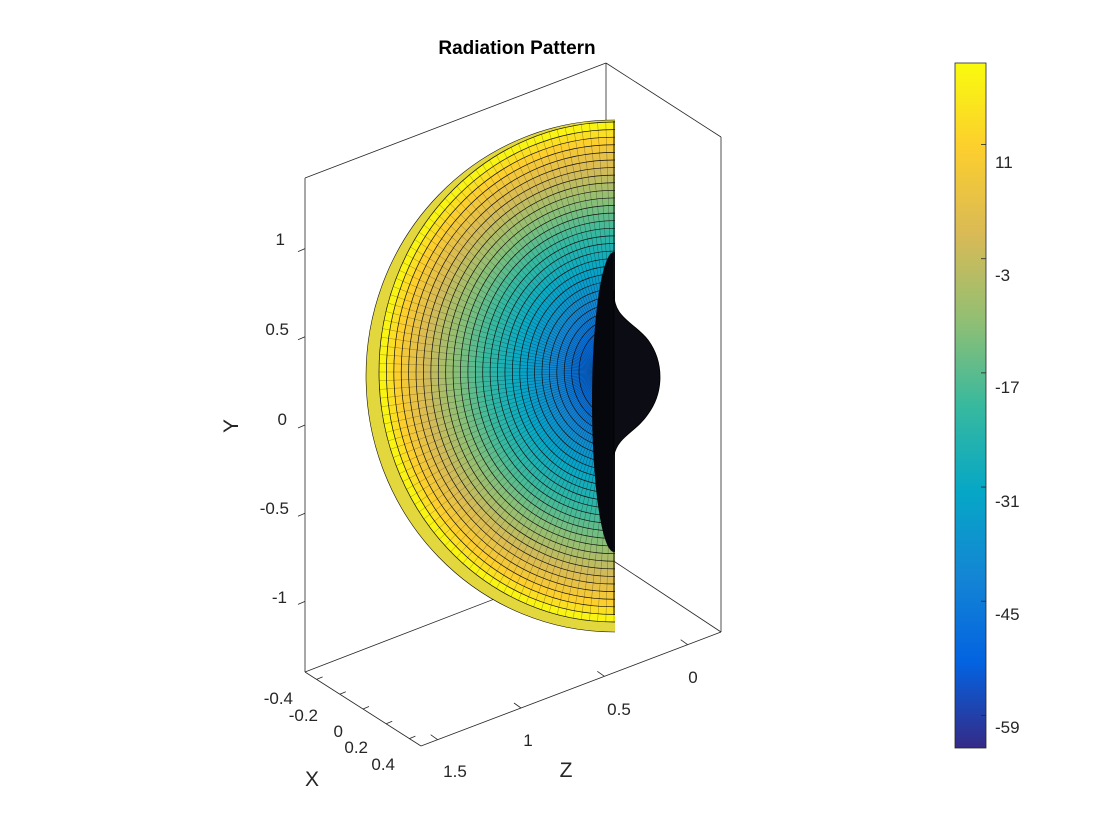 The width and height of the screenshot is (1120, 840). I want to click on z-axis-label: Z, so click(566, 770).